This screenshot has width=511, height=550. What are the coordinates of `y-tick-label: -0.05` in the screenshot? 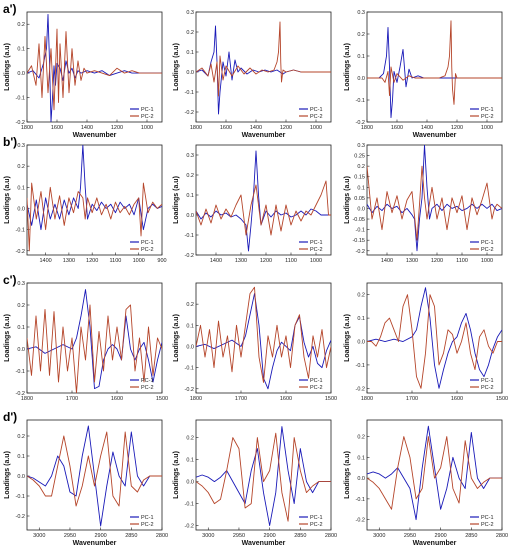 It's located at (358, 220).